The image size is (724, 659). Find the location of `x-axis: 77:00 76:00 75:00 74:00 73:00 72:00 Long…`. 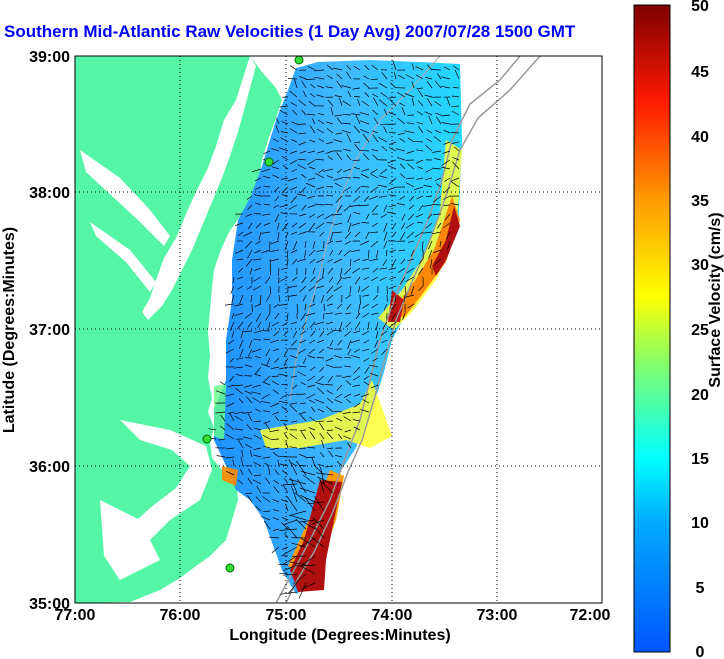

x-axis: 77:00 76:00 75:00 74:00 73:00 72:00 Long… is located at coordinates (333, 625).